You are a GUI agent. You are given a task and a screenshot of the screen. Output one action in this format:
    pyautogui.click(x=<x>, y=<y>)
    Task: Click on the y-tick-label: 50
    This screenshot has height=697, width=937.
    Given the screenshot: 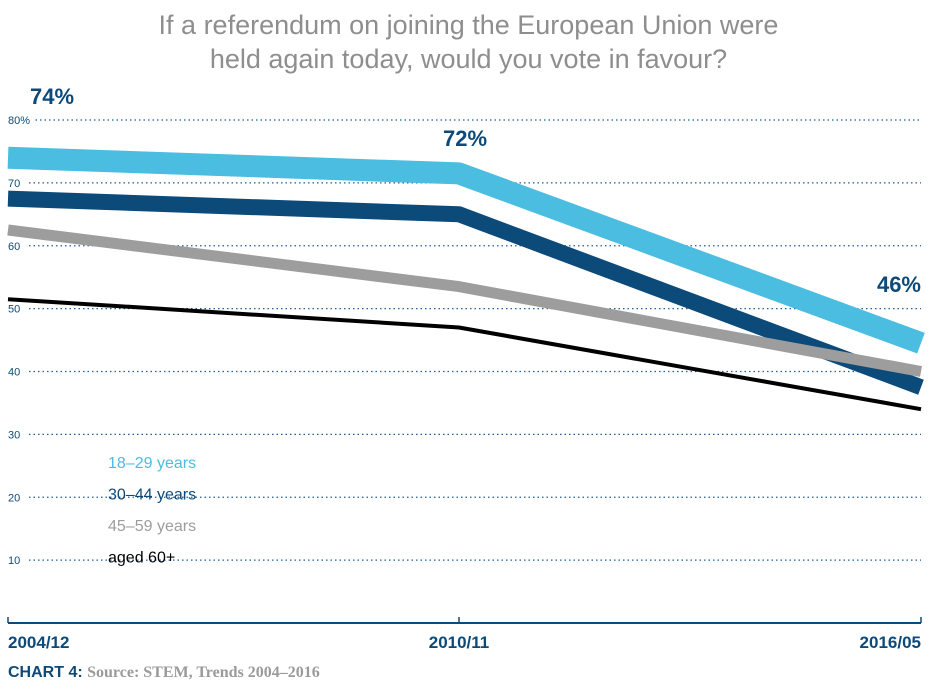 What is the action you would take?
    pyautogui.click(x=14, y=310)
    